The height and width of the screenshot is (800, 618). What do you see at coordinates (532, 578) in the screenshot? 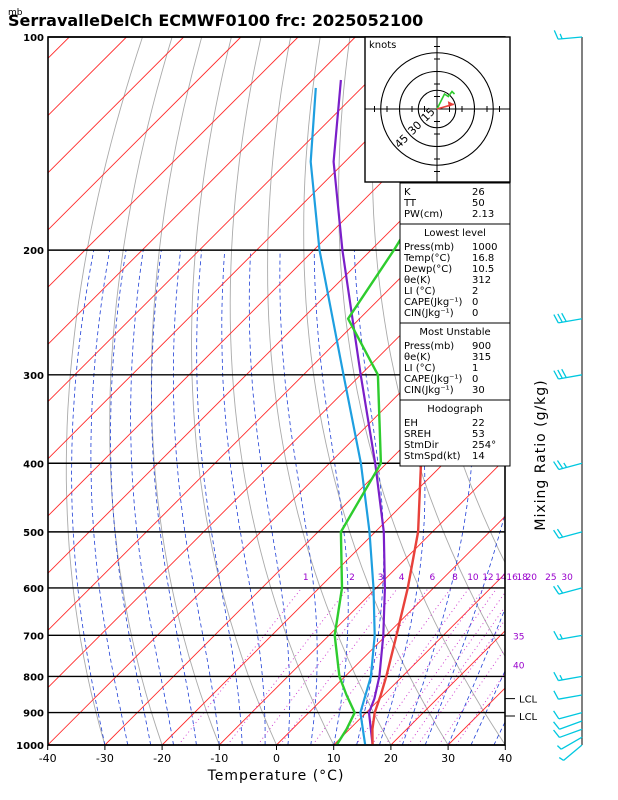
I see `mixing-ratio-label: 20` at bounding box center [532, 578].